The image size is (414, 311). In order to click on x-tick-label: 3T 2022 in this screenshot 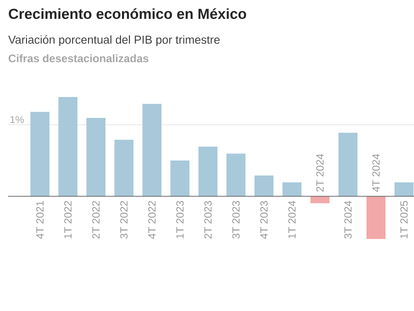, I will do `click(124, 220)`.